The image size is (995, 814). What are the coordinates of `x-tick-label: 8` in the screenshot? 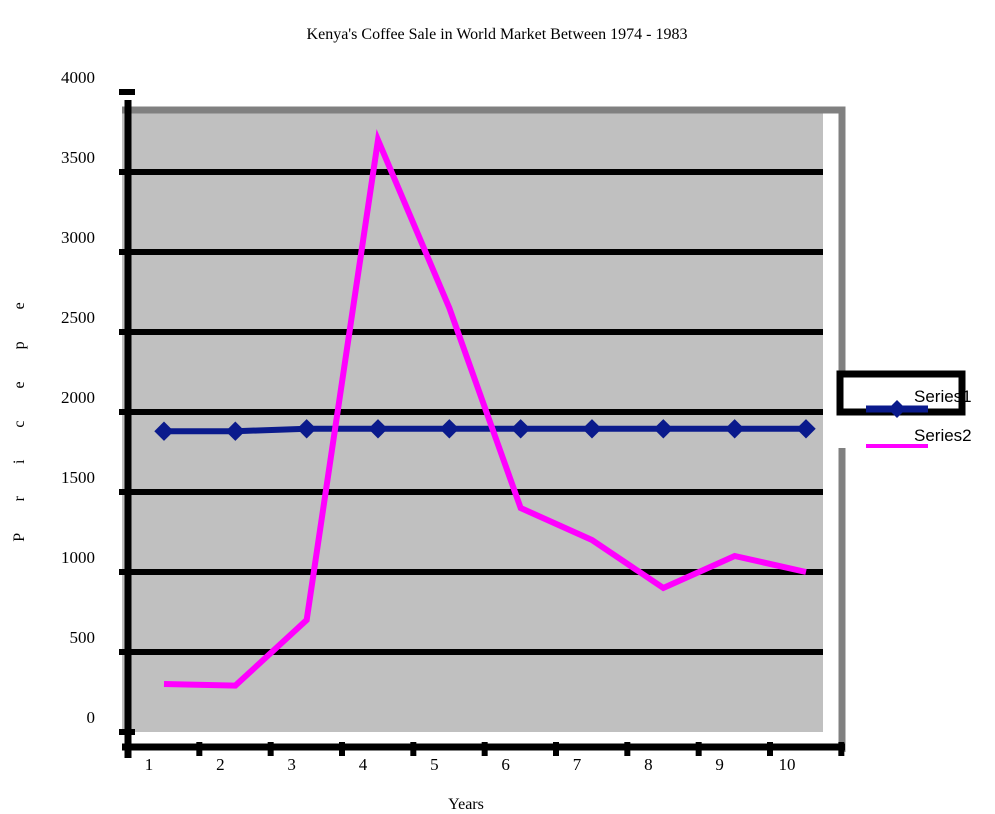 It's located at (648, 764).